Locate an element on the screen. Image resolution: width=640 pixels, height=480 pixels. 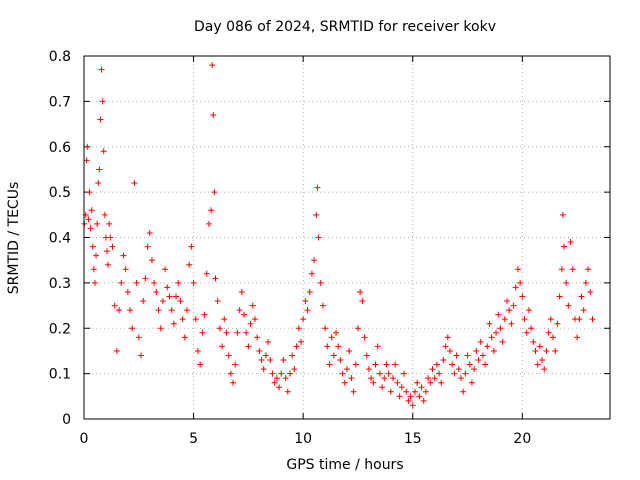
x-axis-label: GPS time / hours is located at coordinates (344, 465).